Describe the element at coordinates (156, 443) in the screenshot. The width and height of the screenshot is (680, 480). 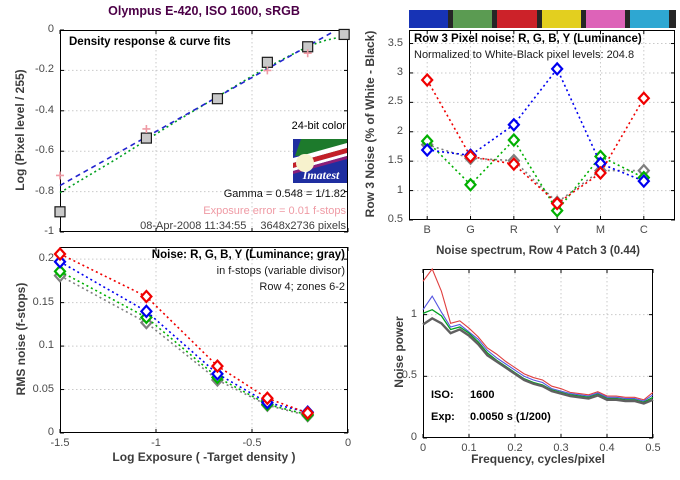
I see `tick-label: -1` at that location.